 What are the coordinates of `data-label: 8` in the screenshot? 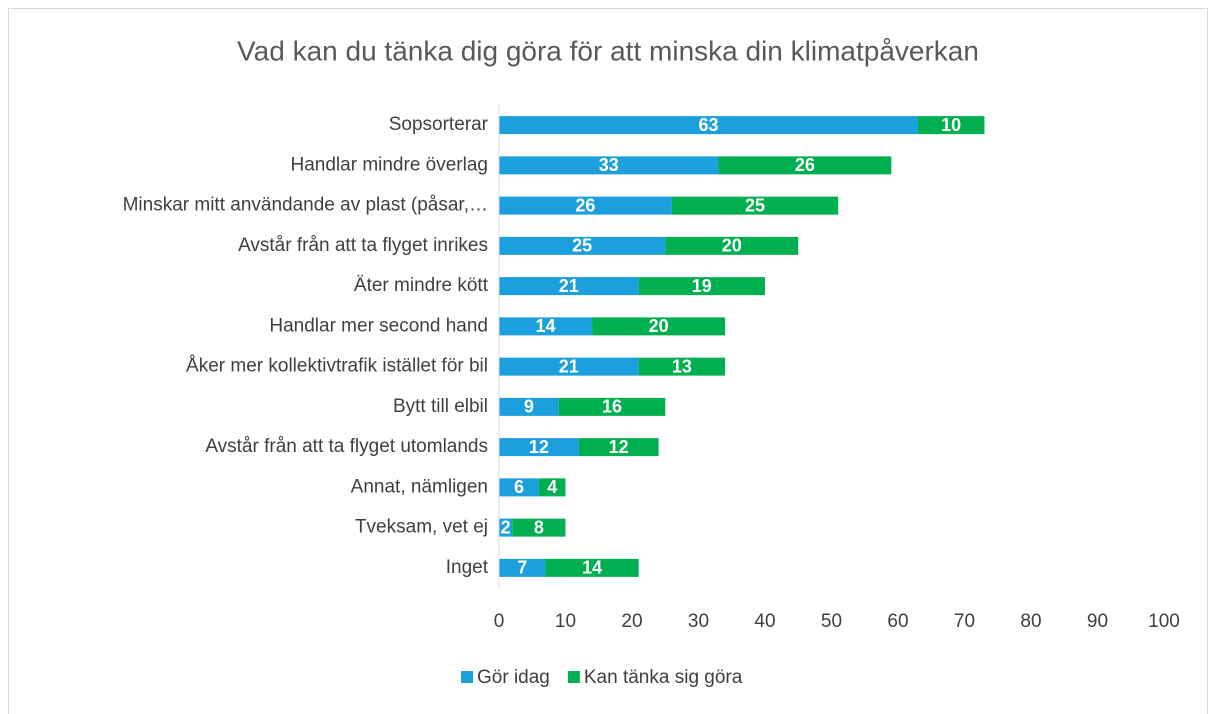 It's located at (539, 527).